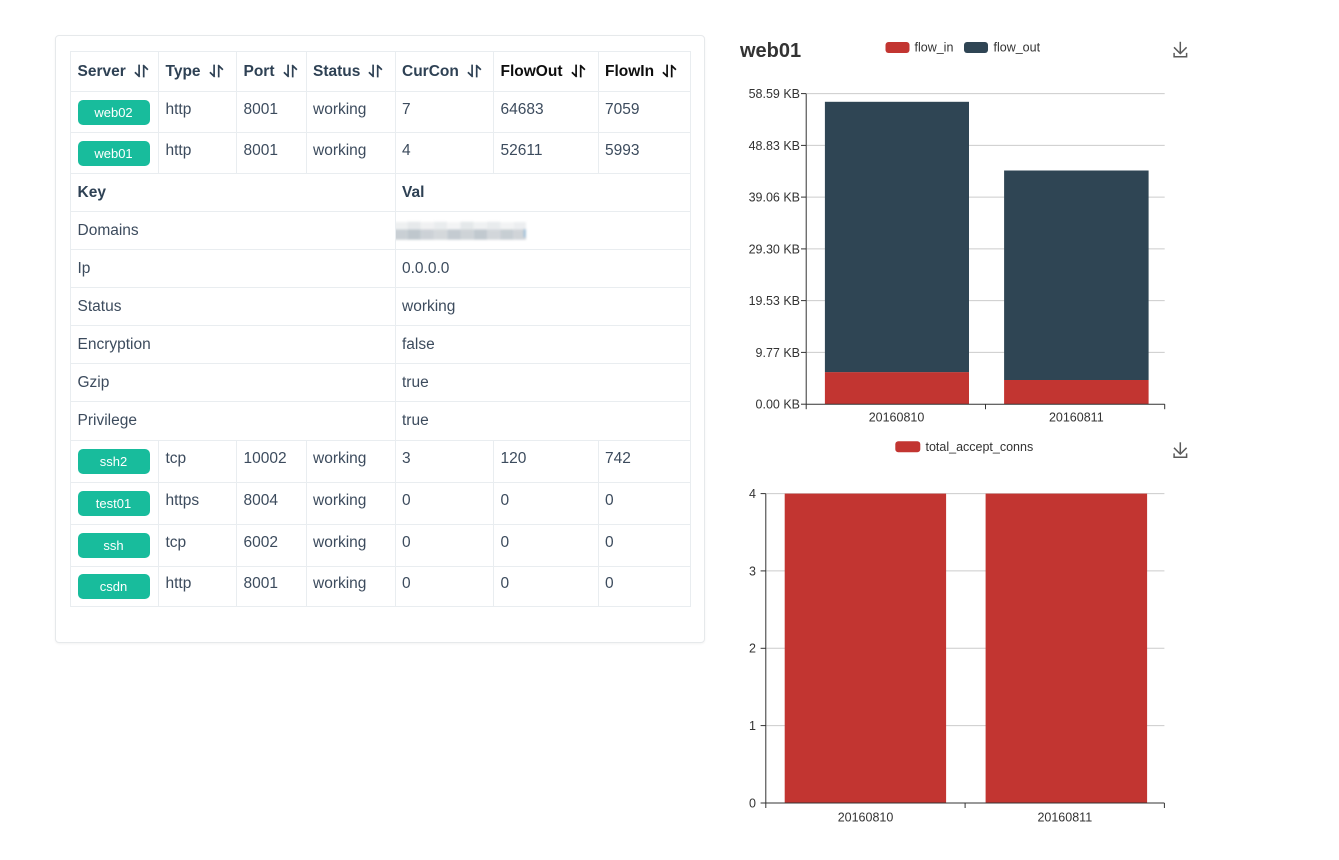  What do you see at coordinates (774, 198) in the screenshot?
I see `svg-text: 39.06 KB` at bounding box center [774, 198].